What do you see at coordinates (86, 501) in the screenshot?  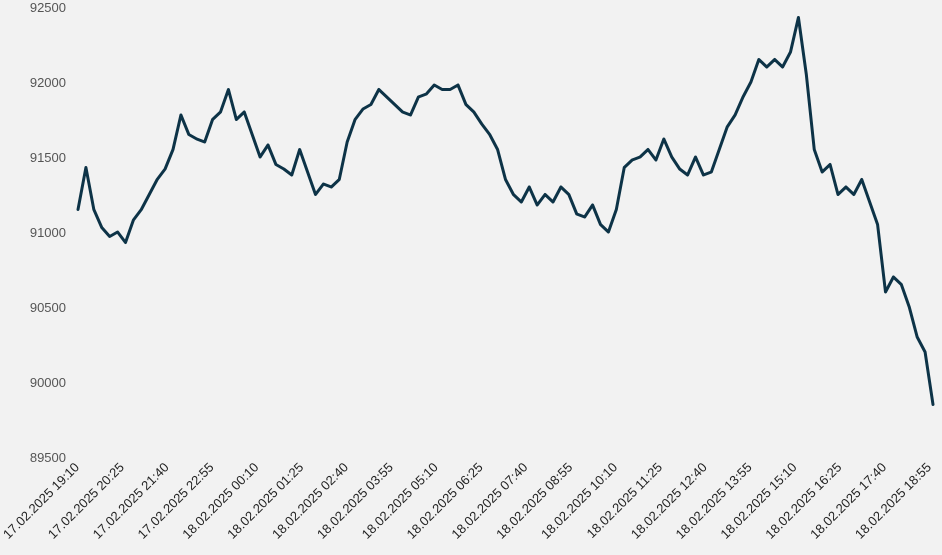 I see `x-tick-label: 17.02.2025 20:25` at bounding box center [86, 501].